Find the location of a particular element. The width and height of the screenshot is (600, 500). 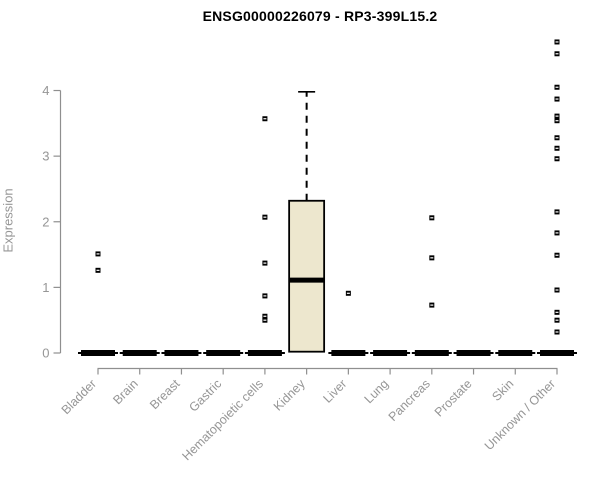

collapsed-box-hematopoietic-cells is located at coordinates (264, 353).